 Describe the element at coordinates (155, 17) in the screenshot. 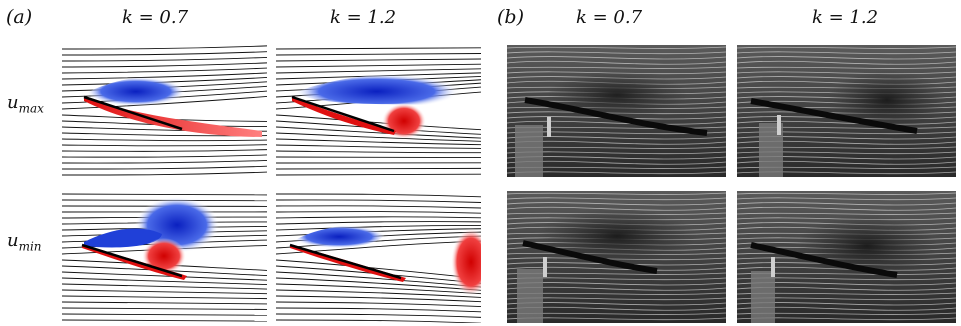

I see `column-label-a1: k = 0.7` at that location.